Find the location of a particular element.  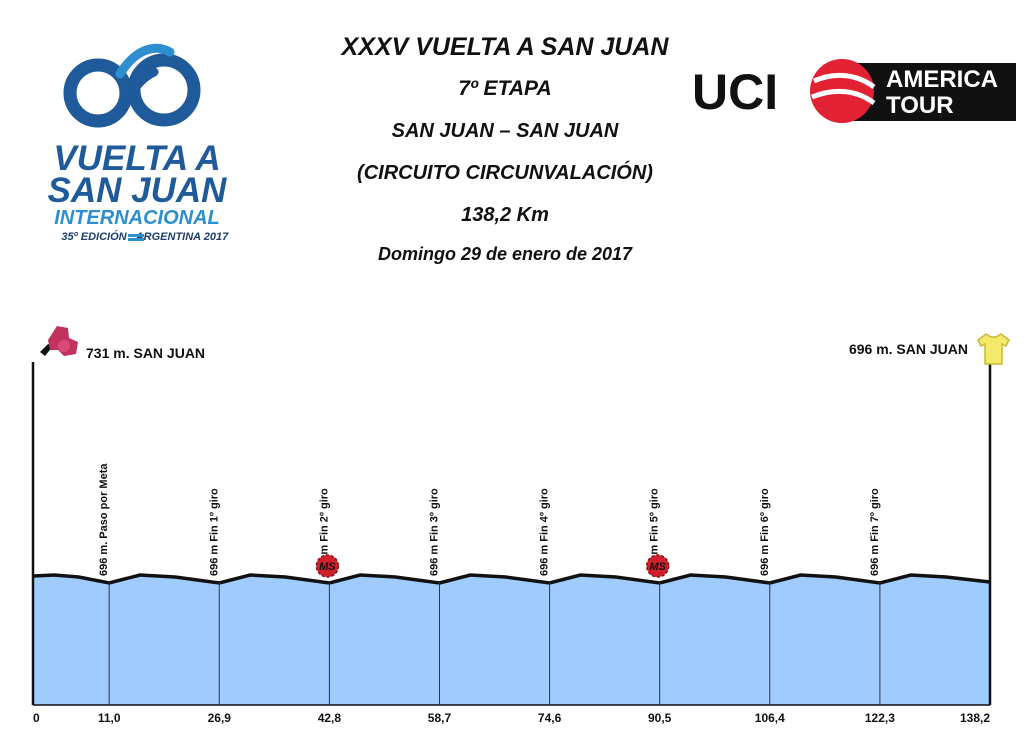

waypoint-label: 696 m Fin 1º giro is located at coordinates (214, 532).